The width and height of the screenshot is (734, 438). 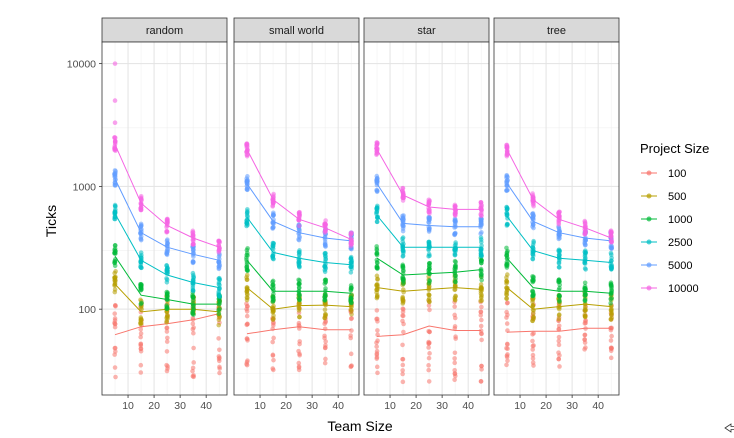 What do you see at coordinates (81, 65) in the screenshot?
I see `y-tick-label: 10000` at bounding box center [81, 65].